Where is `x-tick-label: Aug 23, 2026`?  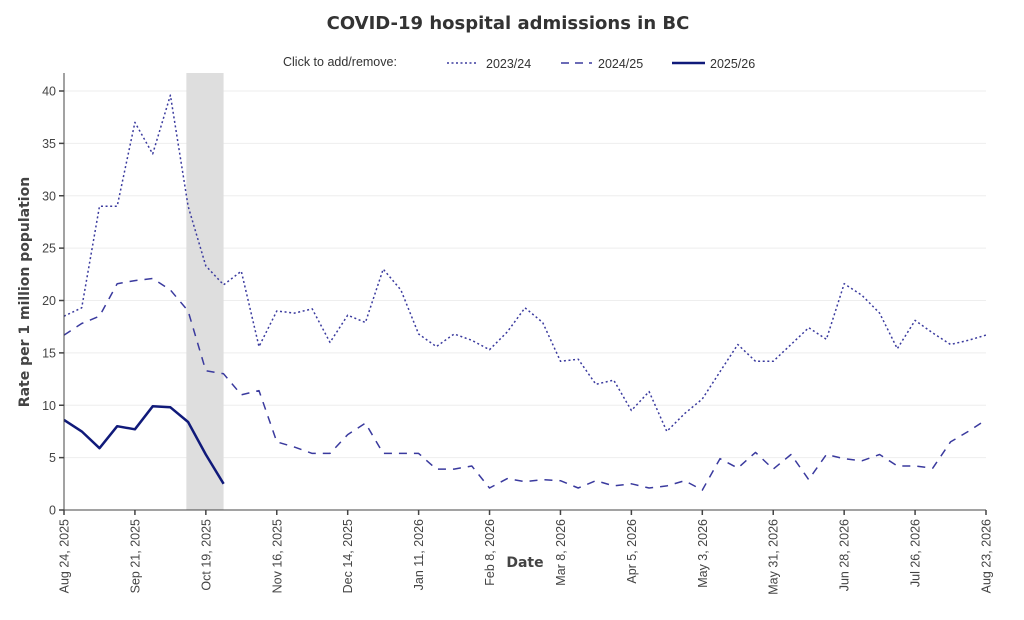 x-tick-label: Aug 23, 2026 is located at coordinates (987, 556).